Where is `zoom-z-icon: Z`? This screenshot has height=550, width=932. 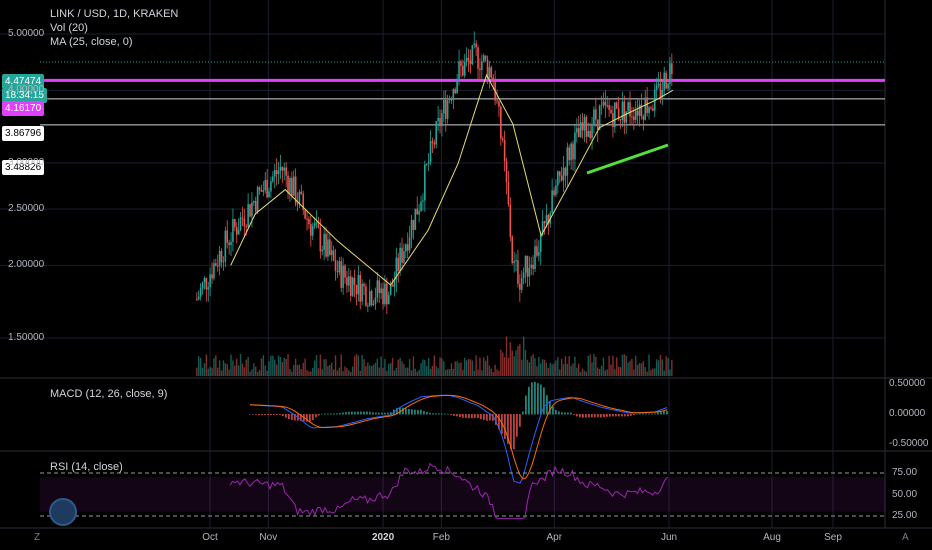 zoom-z-icon: Z is located at coordinates (37, 537).